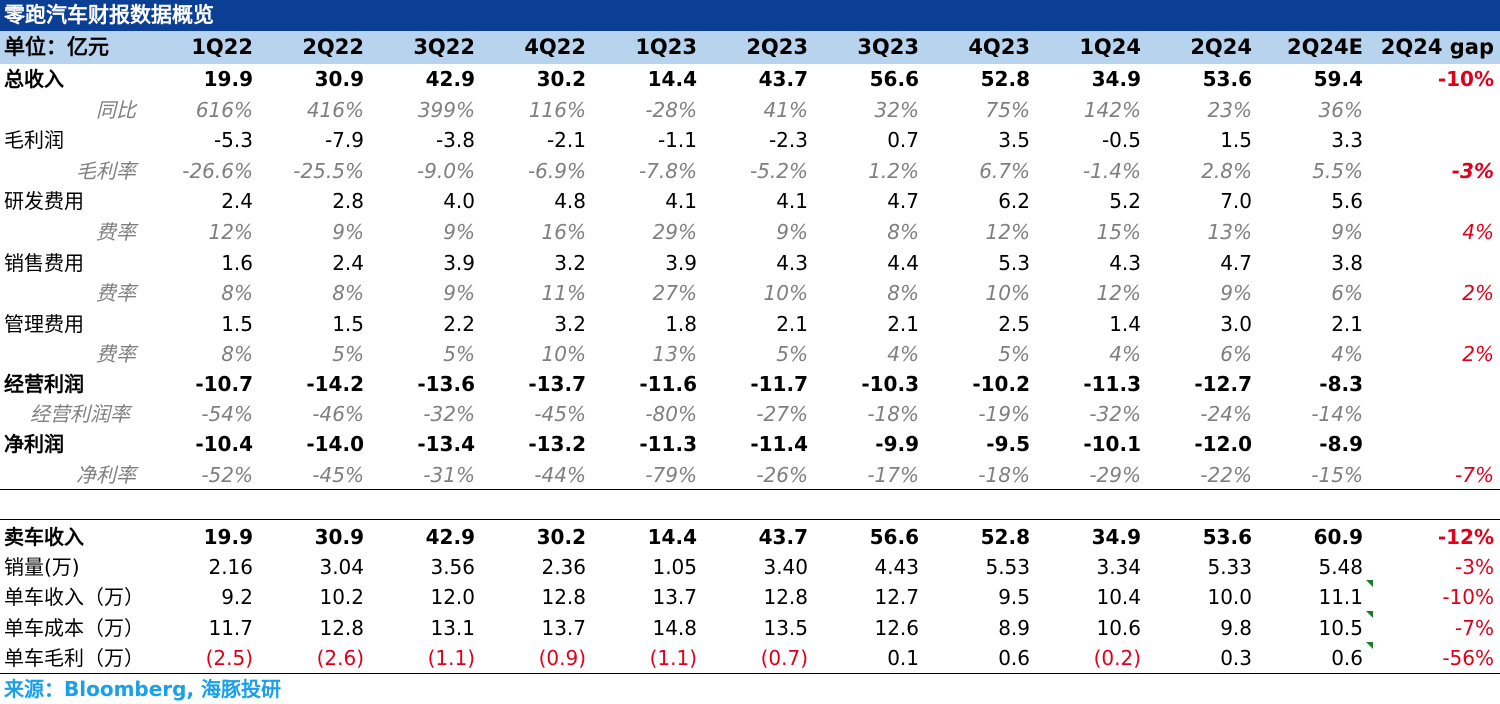 Image resolution: width=1500 pixels, height=704 pixels. I want to click on table-cell: 0.7, so click(903, 140).